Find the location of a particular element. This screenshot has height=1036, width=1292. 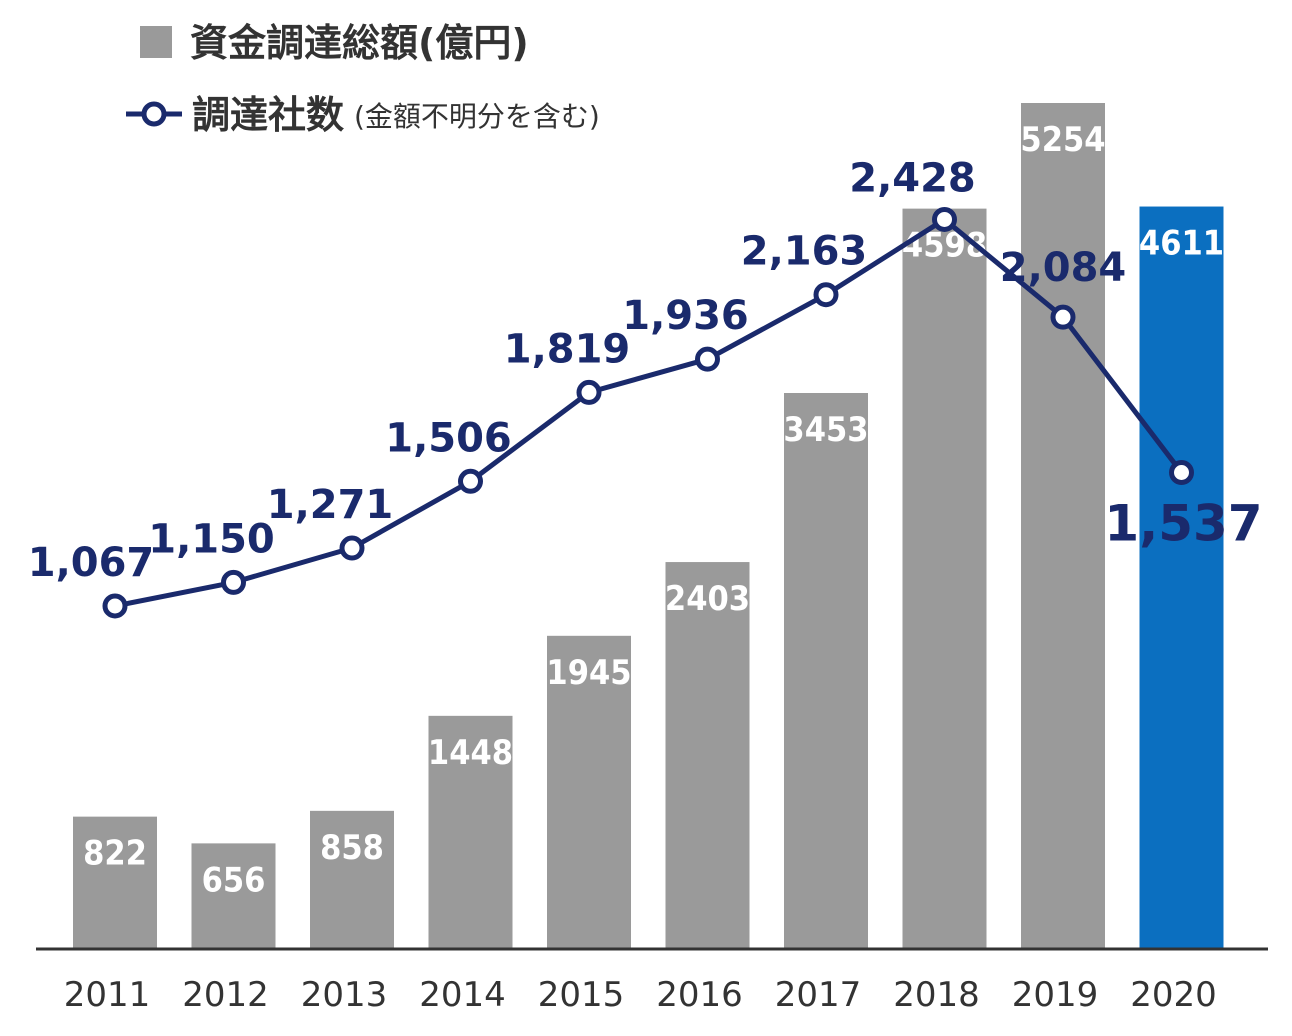

line-value-label-2020: 1,537 is located at coordinates (1183, 523).